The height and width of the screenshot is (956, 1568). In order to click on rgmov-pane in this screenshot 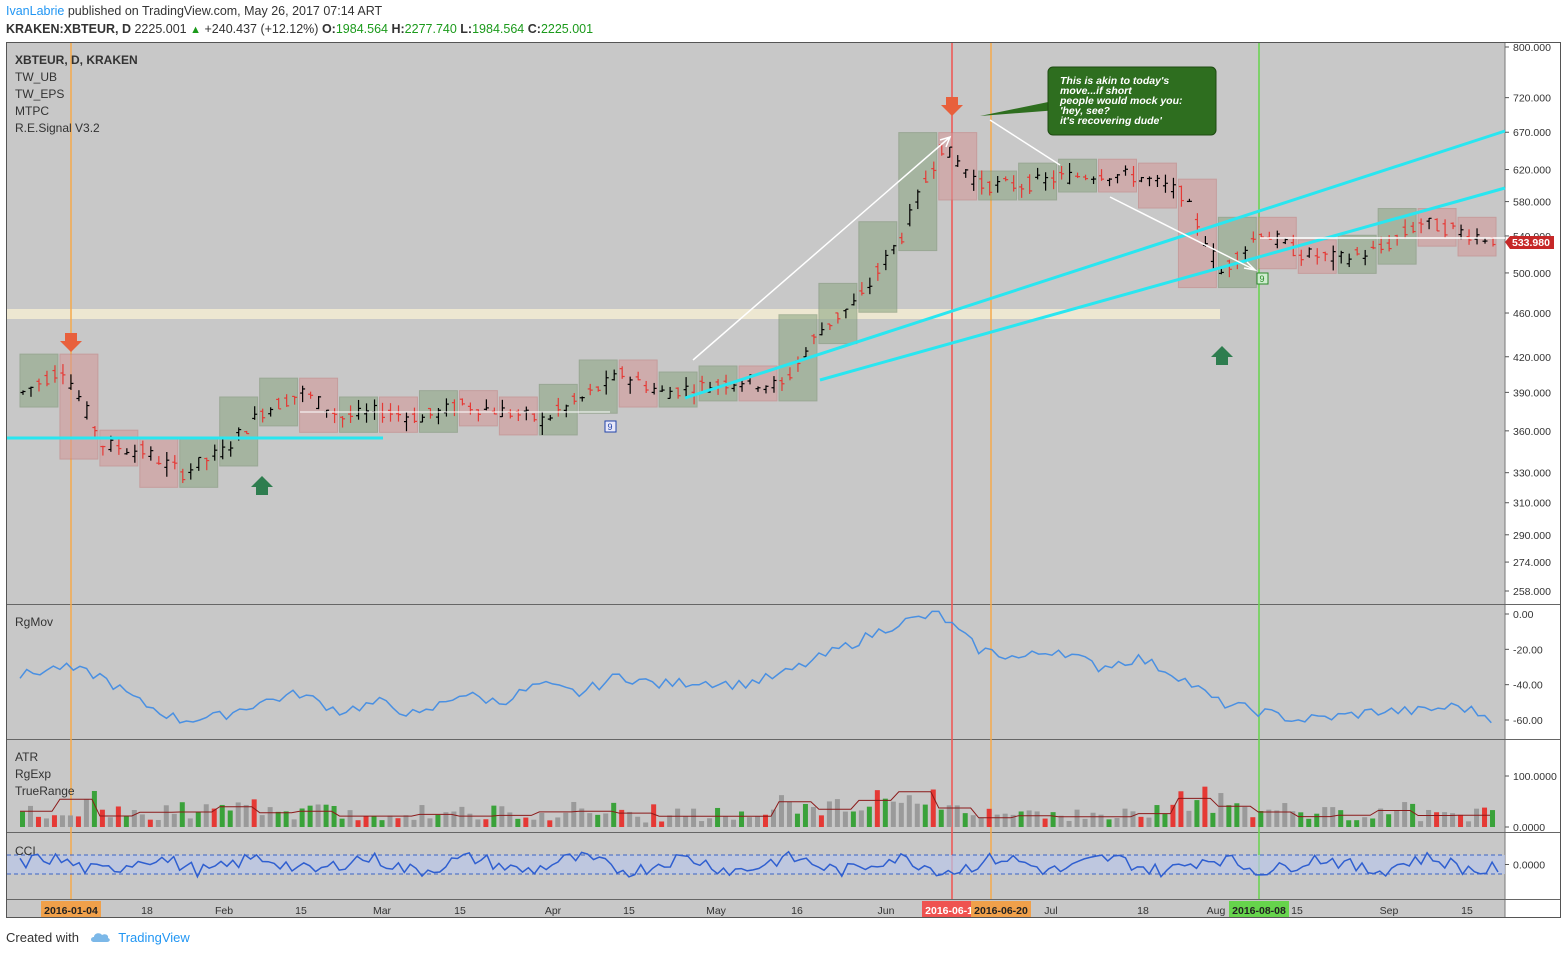, I will do `click(756, 672)`.